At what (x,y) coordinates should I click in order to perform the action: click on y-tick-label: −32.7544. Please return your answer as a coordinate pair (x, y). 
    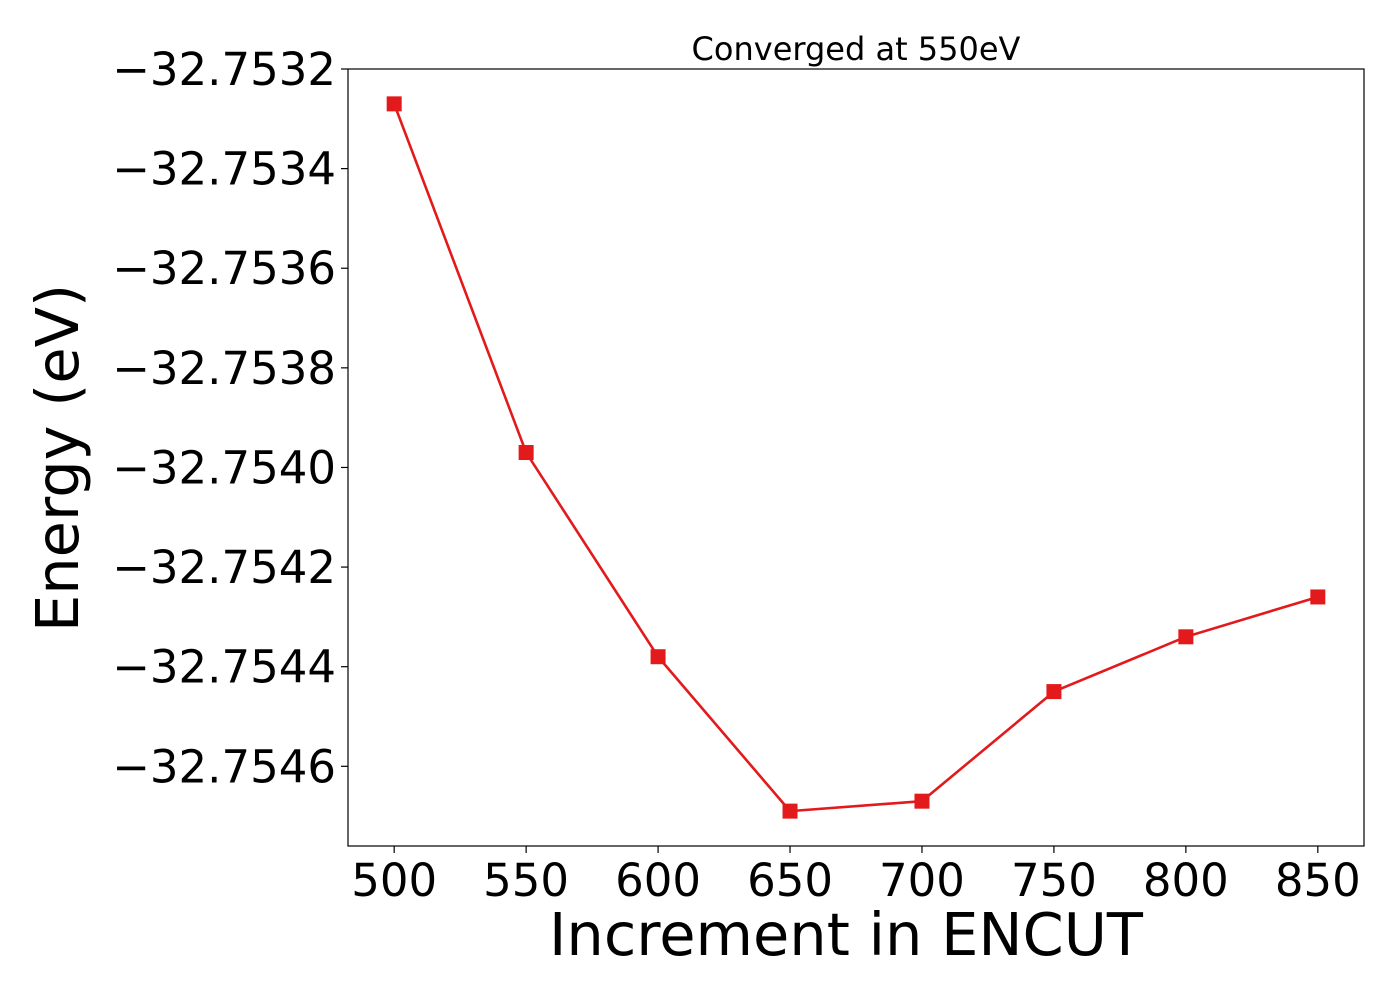
    Looking at the image, I should click on (224, 667).